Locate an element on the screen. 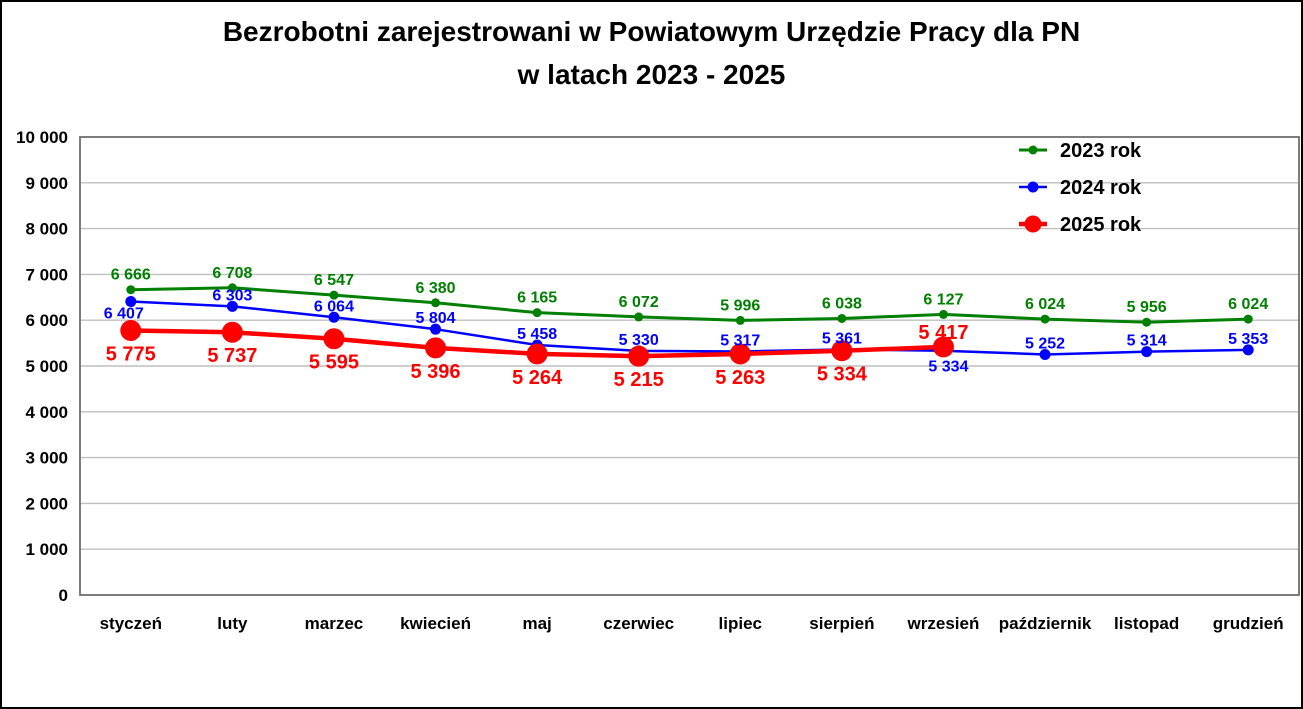  data-label-2024-rok-czerwiec: 5 330 is located at coordinates (639, 340).